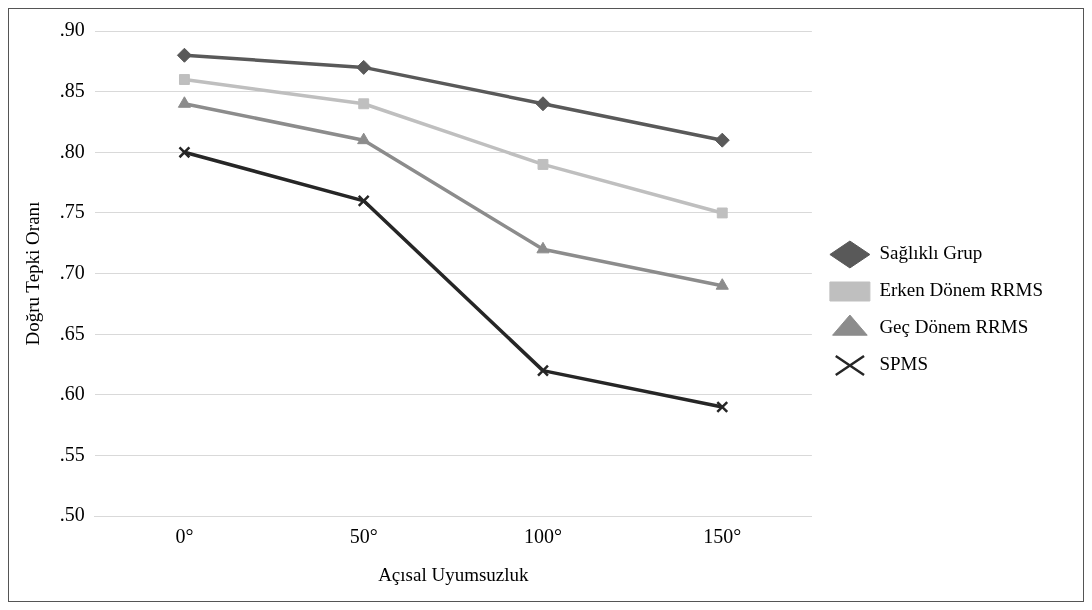 This screenshot has height=610, width=1092. I want to click on x-tick-label: 50°, so click(363, 536).